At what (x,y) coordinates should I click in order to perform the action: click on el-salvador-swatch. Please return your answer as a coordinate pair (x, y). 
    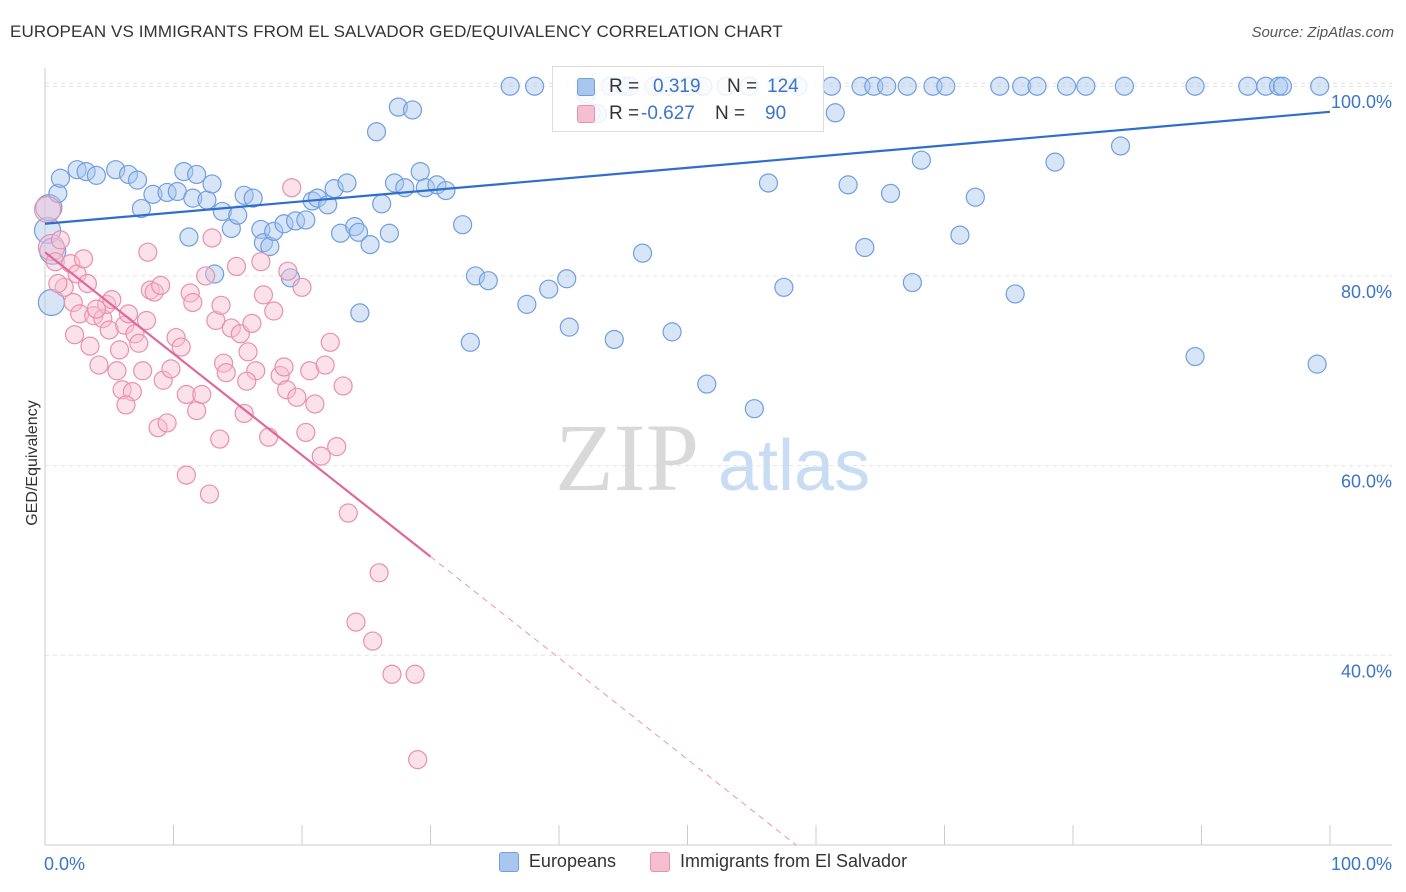
    Looking at the image, I should click on (586, 114).